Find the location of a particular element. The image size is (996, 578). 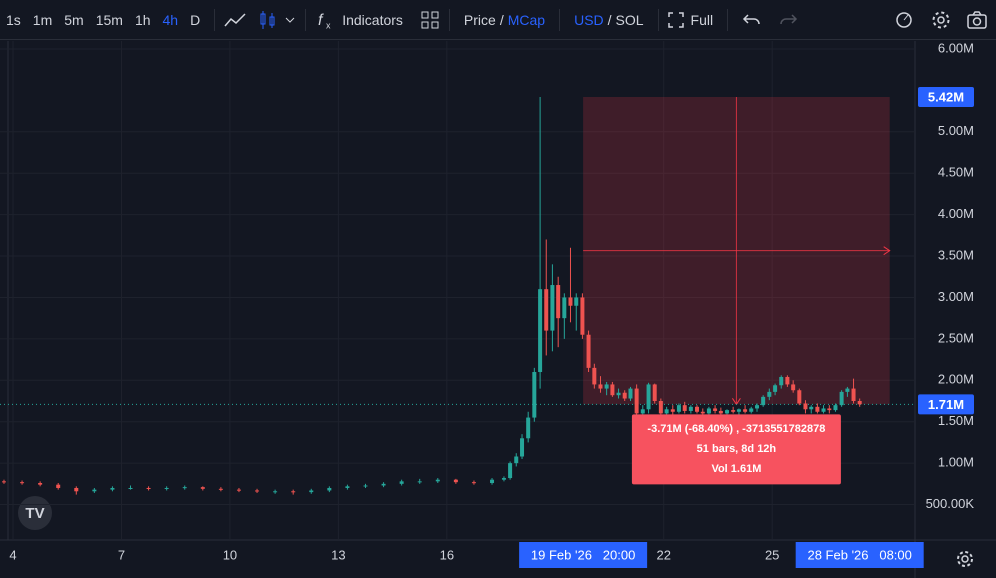

measure-text: Vol 1.61M is located at coordinates (736, 469).